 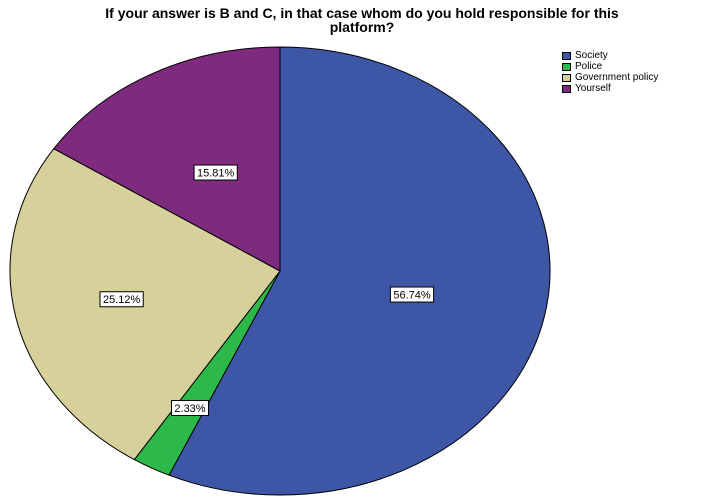 I want to click on legend-item-yourself: Yourself, so click(x=610, y=88).